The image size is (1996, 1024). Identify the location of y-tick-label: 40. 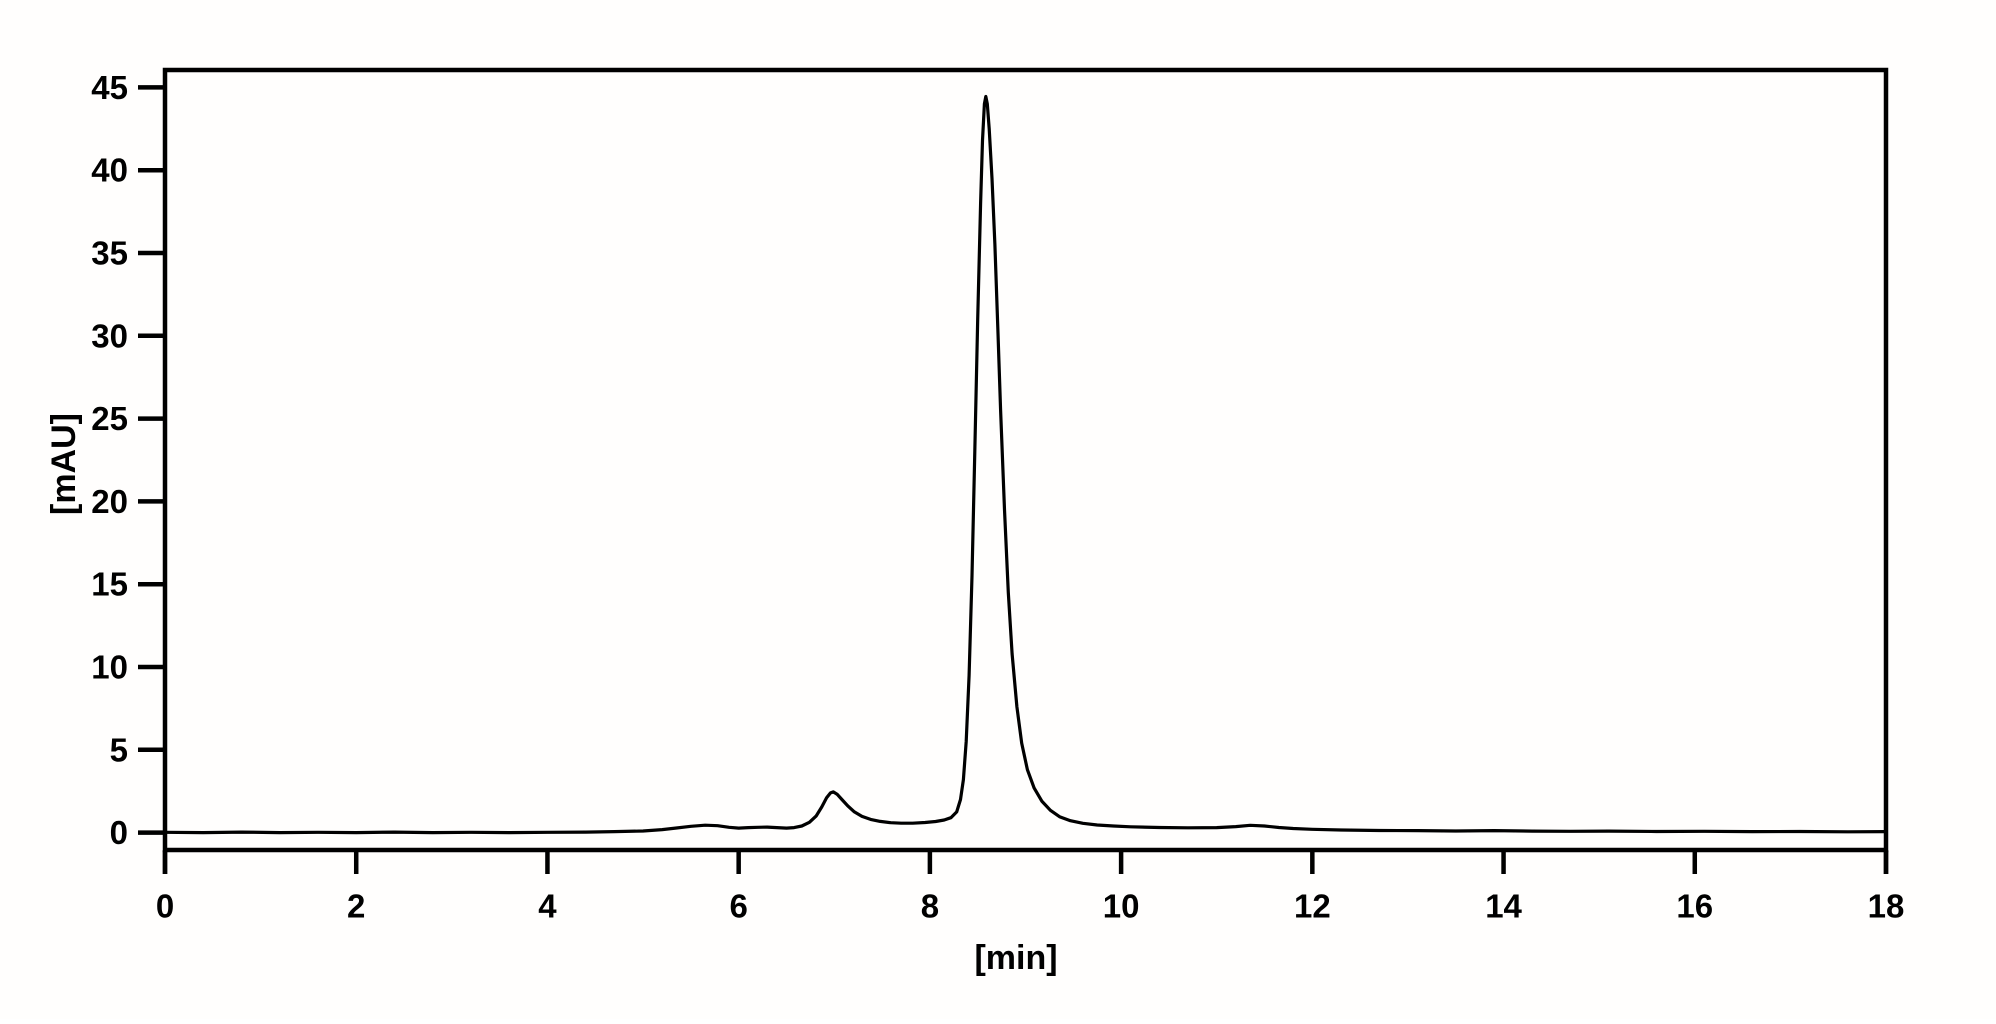
(109, 170).